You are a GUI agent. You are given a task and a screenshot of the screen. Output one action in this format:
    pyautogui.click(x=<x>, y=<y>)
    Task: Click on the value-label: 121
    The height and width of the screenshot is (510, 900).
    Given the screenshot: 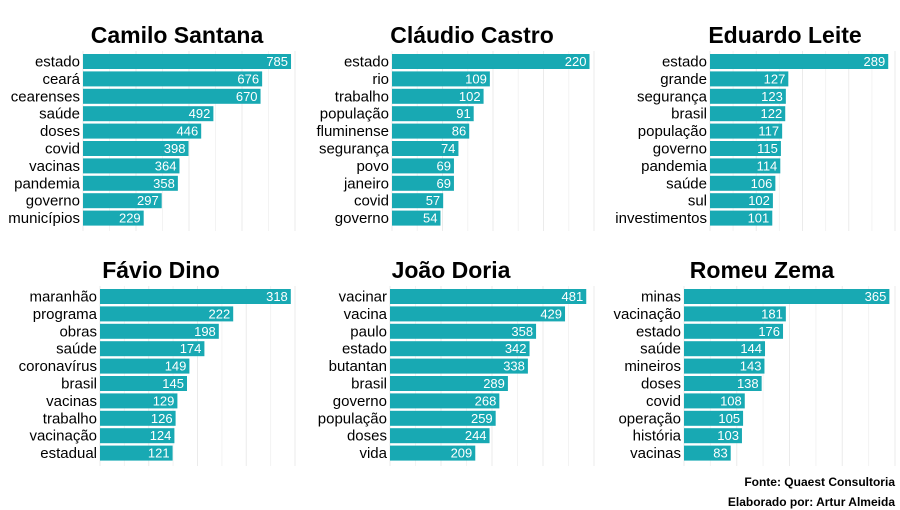 What is the action you would take?
    pyautogui.click(x=159, y=453)
    